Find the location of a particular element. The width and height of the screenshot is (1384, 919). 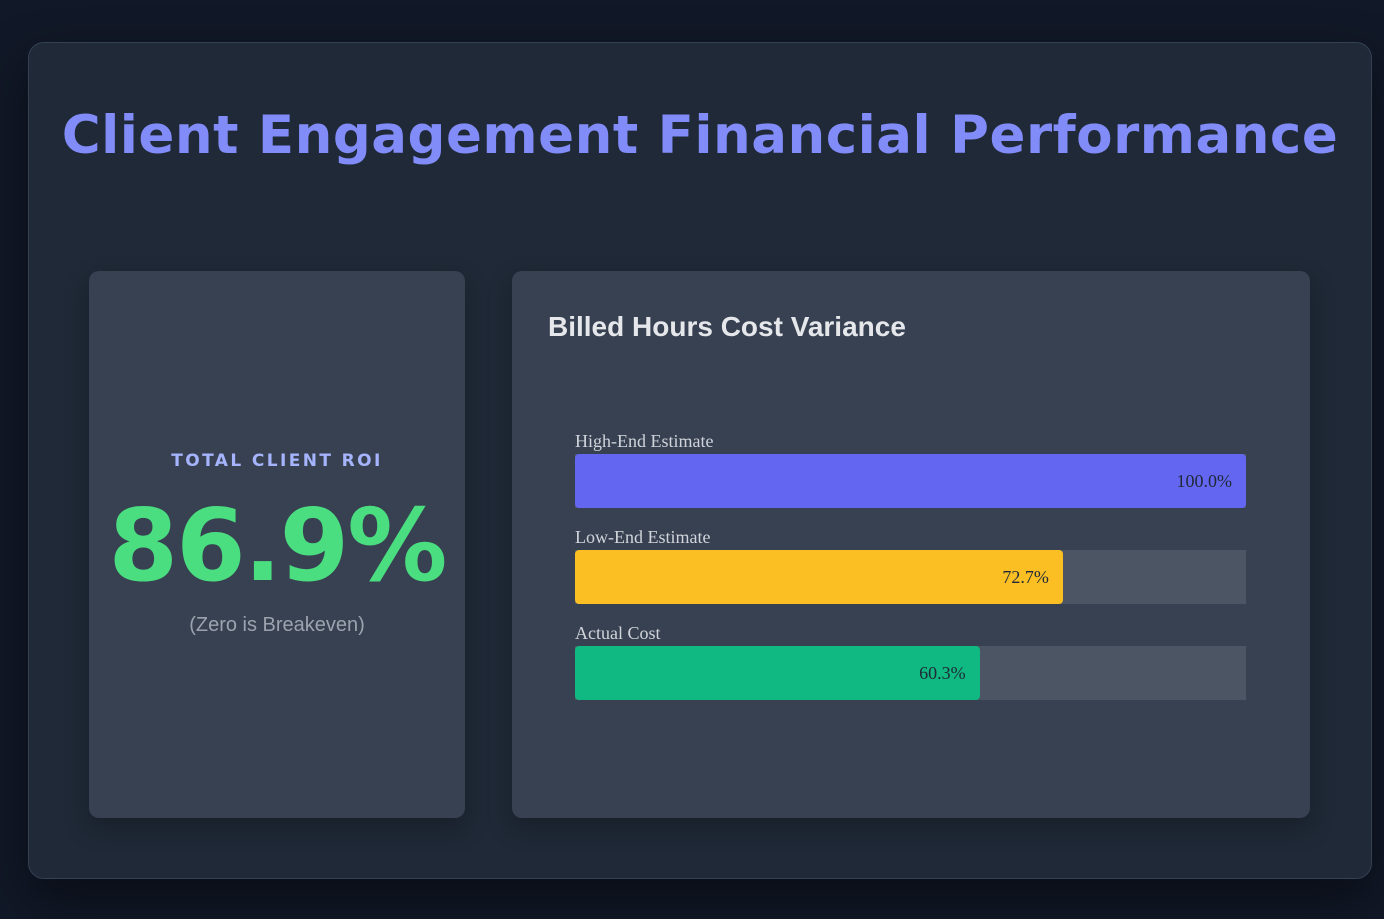

bar-category-label: Actual Cost is located at coordinates (618, 633).